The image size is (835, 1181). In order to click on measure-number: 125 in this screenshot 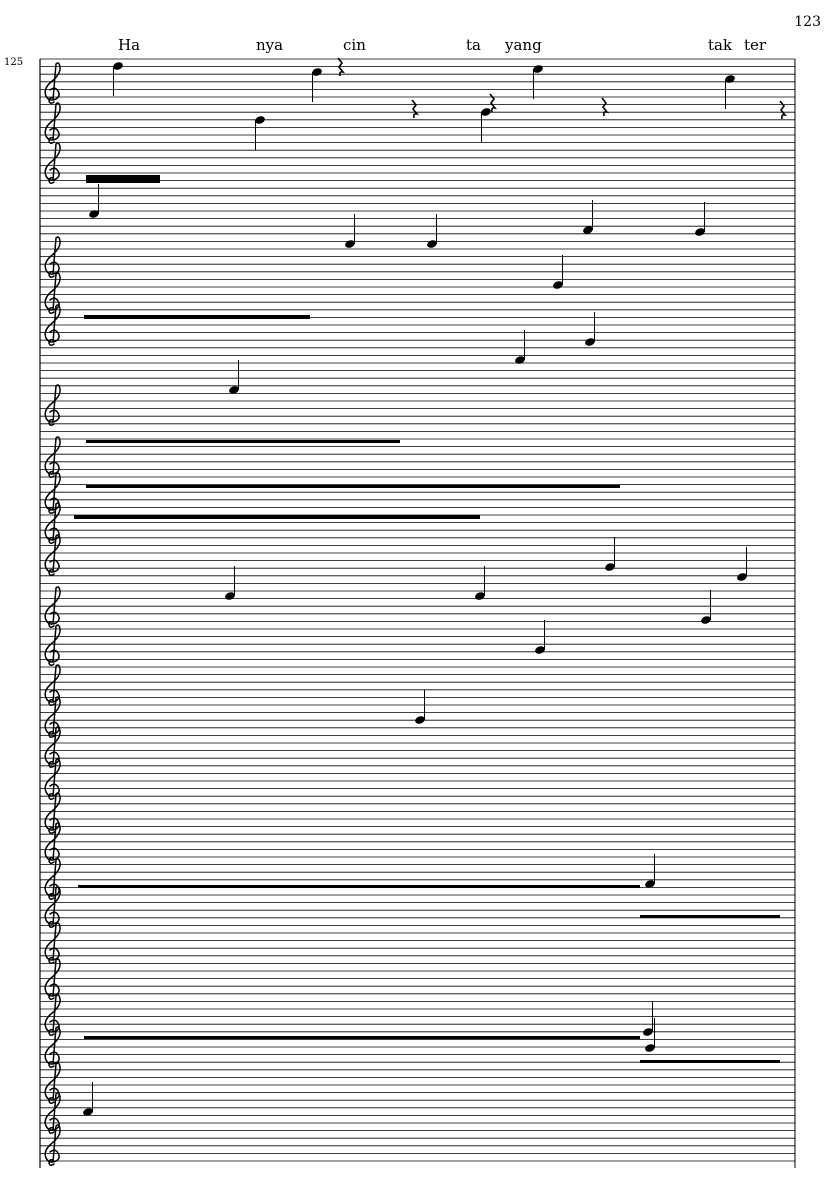, I will do `click(14, 62)`.